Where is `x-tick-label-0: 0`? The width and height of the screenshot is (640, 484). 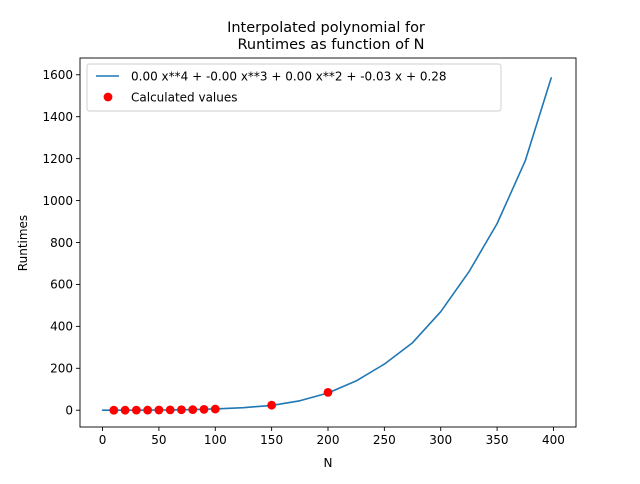
x-tick-label-0: 0 is located at coordinates (103, 440).